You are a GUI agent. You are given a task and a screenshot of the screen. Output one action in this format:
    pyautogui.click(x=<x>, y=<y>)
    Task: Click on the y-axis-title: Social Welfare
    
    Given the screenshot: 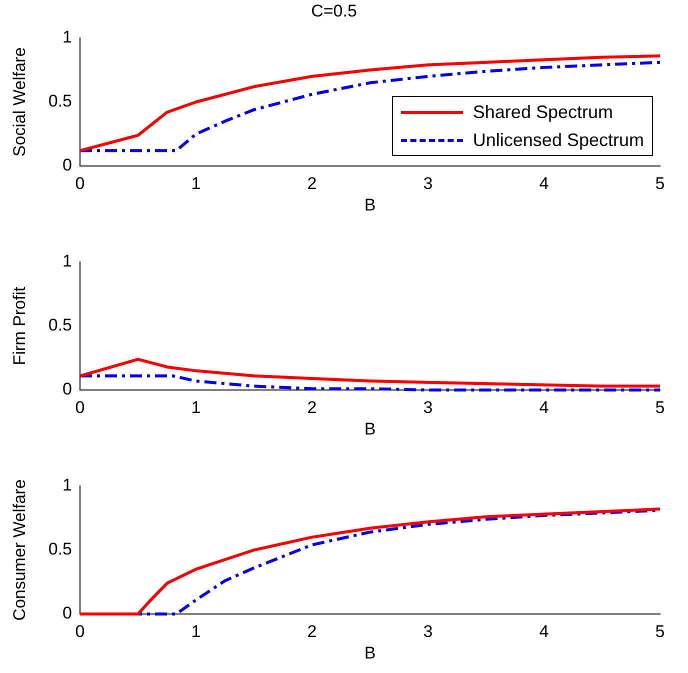 What is the action you would take?
    pyautogui.click(x=19, y=102)
    